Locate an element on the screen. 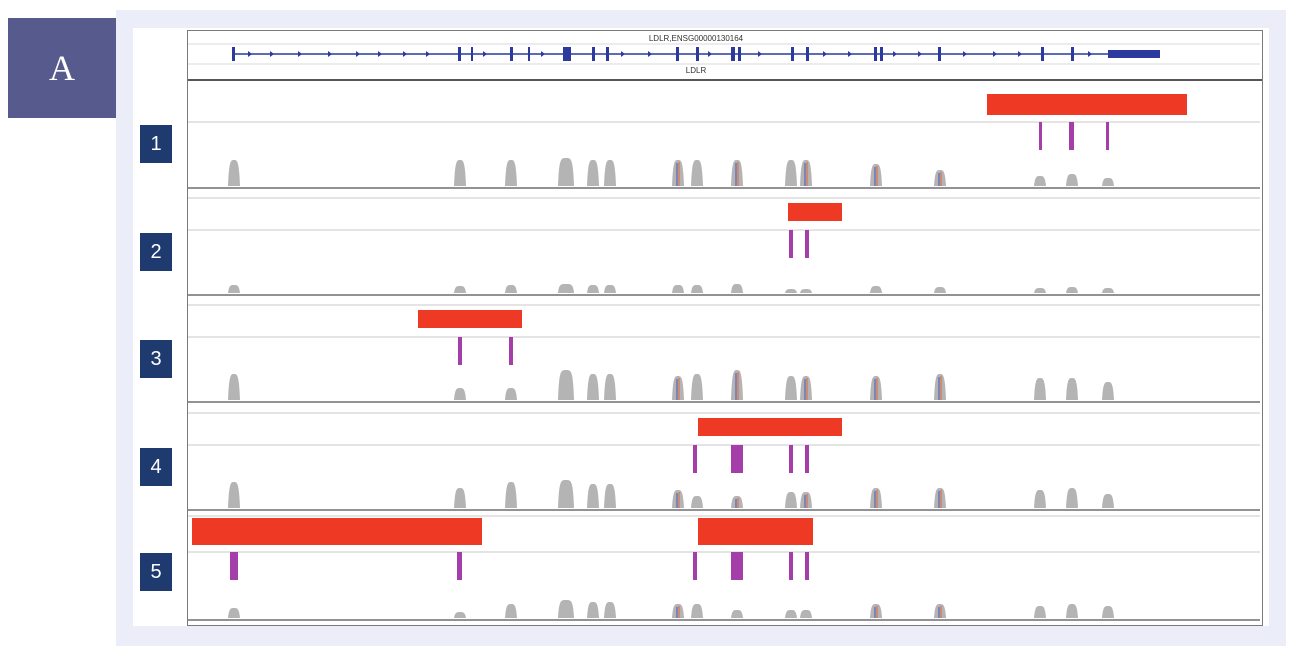 This screenshot has width=1299, height=658. lane-label-2: 2 is located at coordinates (156, 252).